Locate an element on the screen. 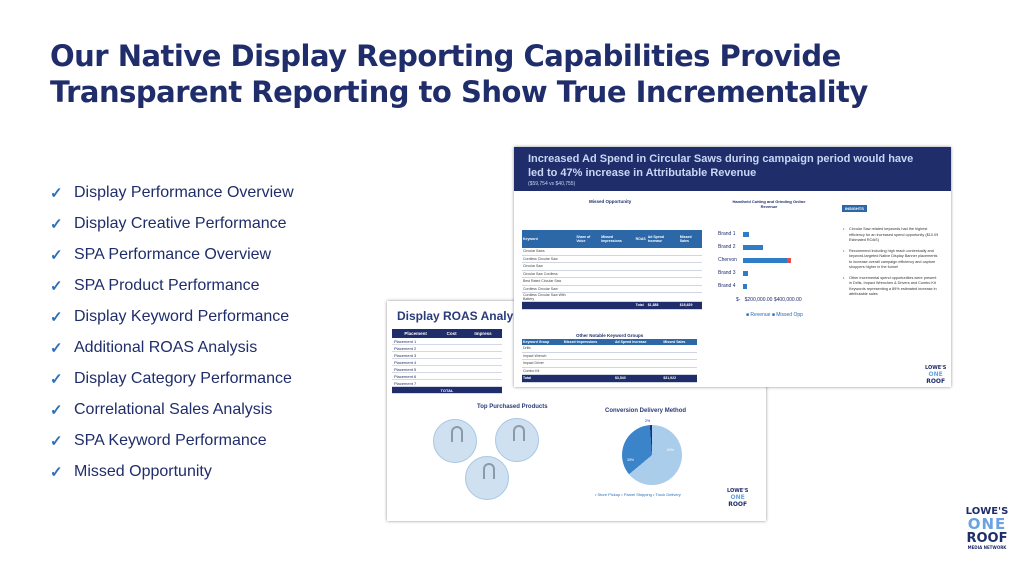 The height and width of the screenshot is (576, 1024). list-item-label: Display Performance Overview is located at coordinates (184, 192).